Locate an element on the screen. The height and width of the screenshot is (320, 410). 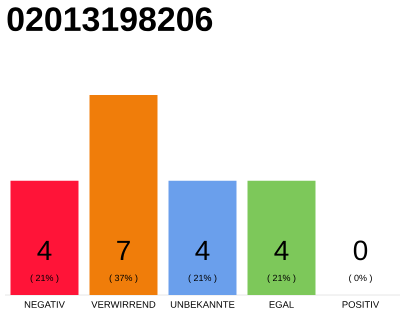
x-tick-label: VERWIRREND is located at coordinates (123, 304).